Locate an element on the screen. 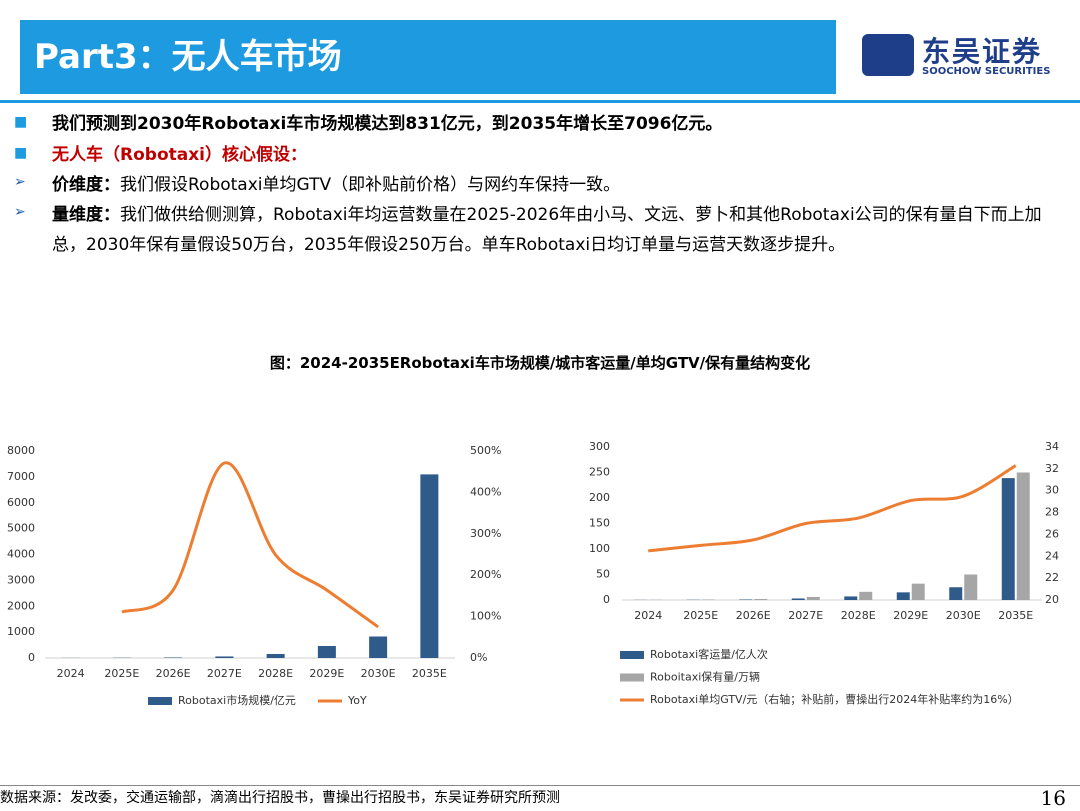 The width and height of the screenshot is (1080, 811). y2-tick-label: 26 is located at coordinates (1052, 533).